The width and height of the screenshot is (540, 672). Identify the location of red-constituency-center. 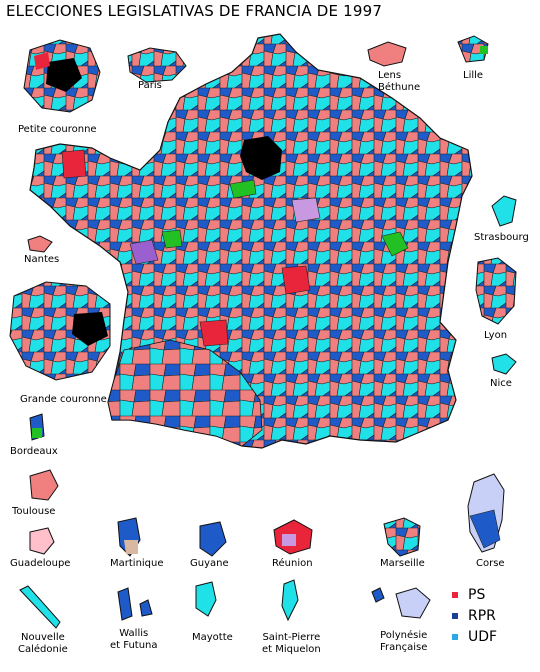
(214, 333).